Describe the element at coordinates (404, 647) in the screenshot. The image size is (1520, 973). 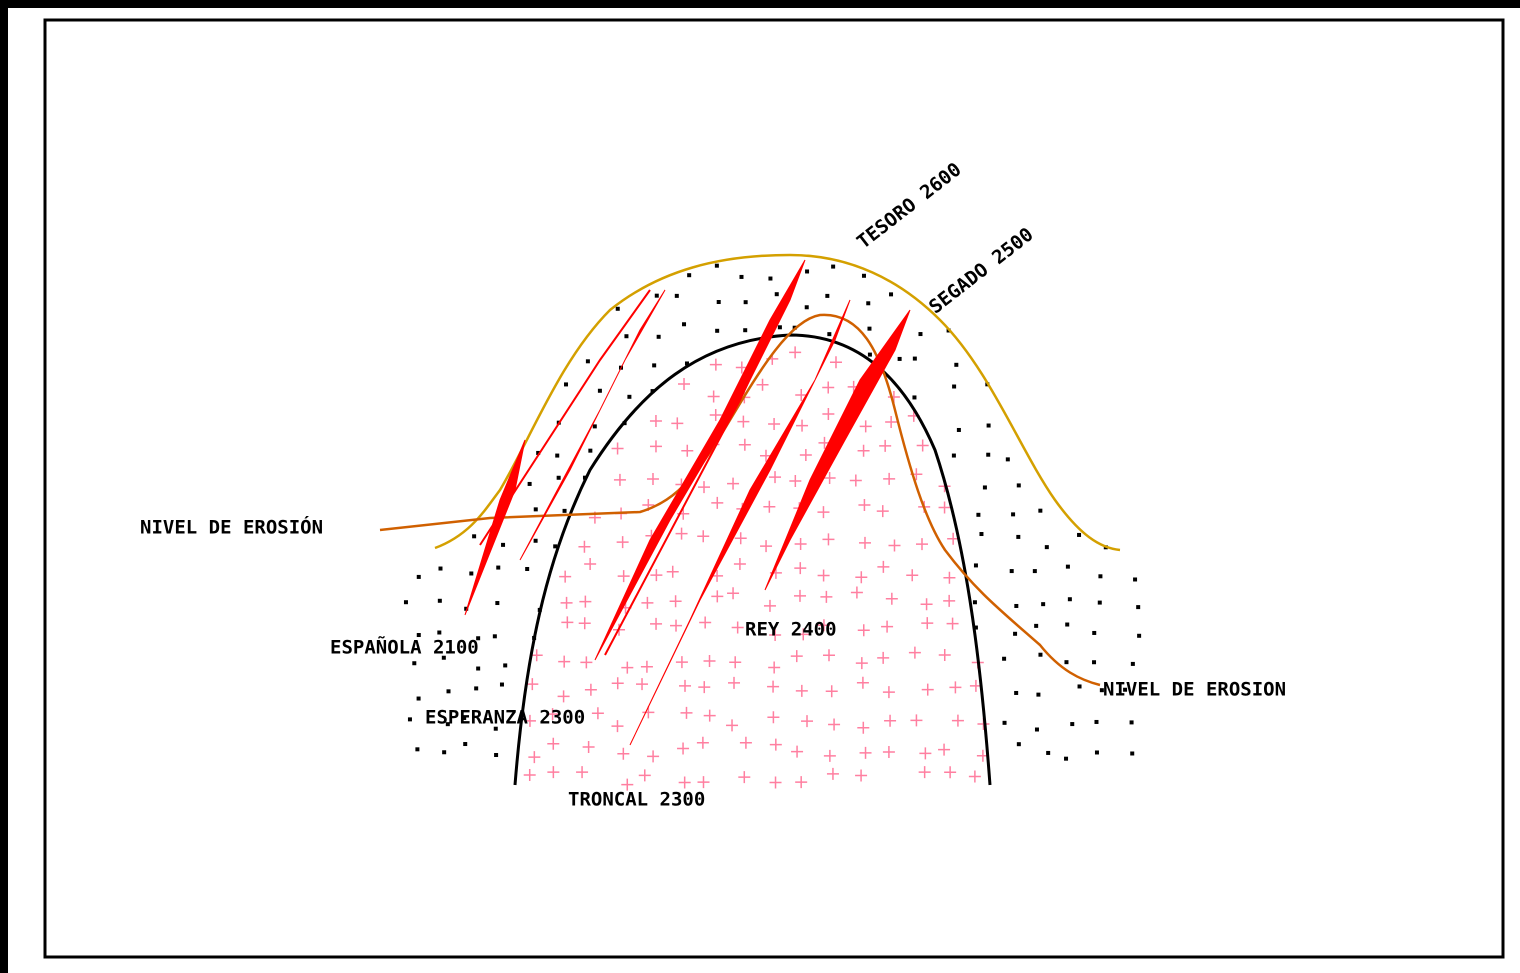
I see `vein-label: ESPAÑOLA 2100` at that location.